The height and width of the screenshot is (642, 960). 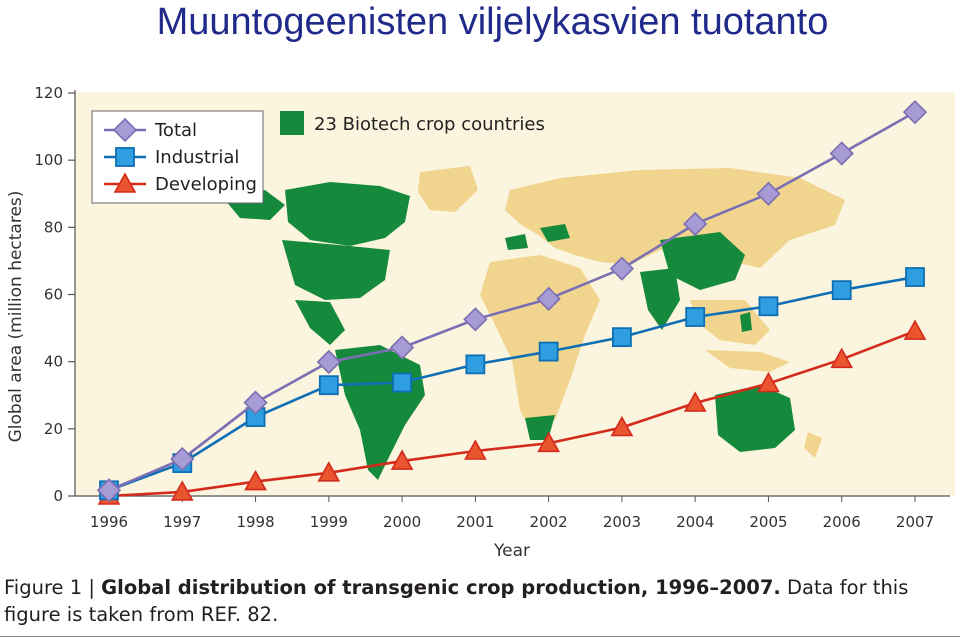 What do you see at coordinates (755, 418) in the screenshot?
I see `land-australia` at bounding box center [755, 418].